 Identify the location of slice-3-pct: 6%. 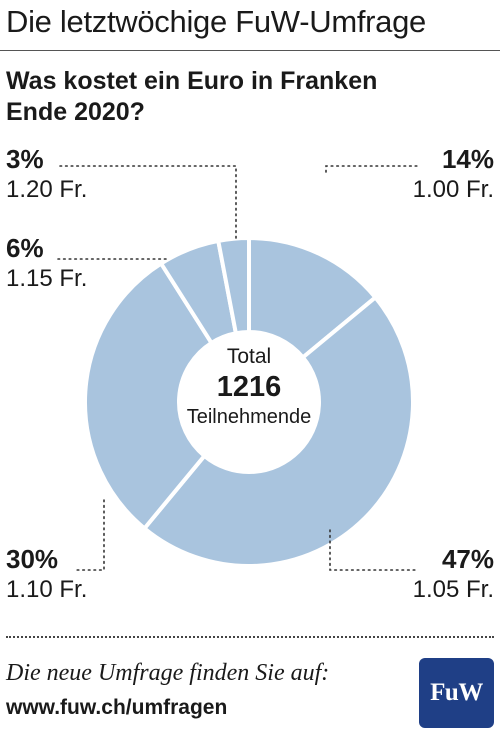
(25, 248).